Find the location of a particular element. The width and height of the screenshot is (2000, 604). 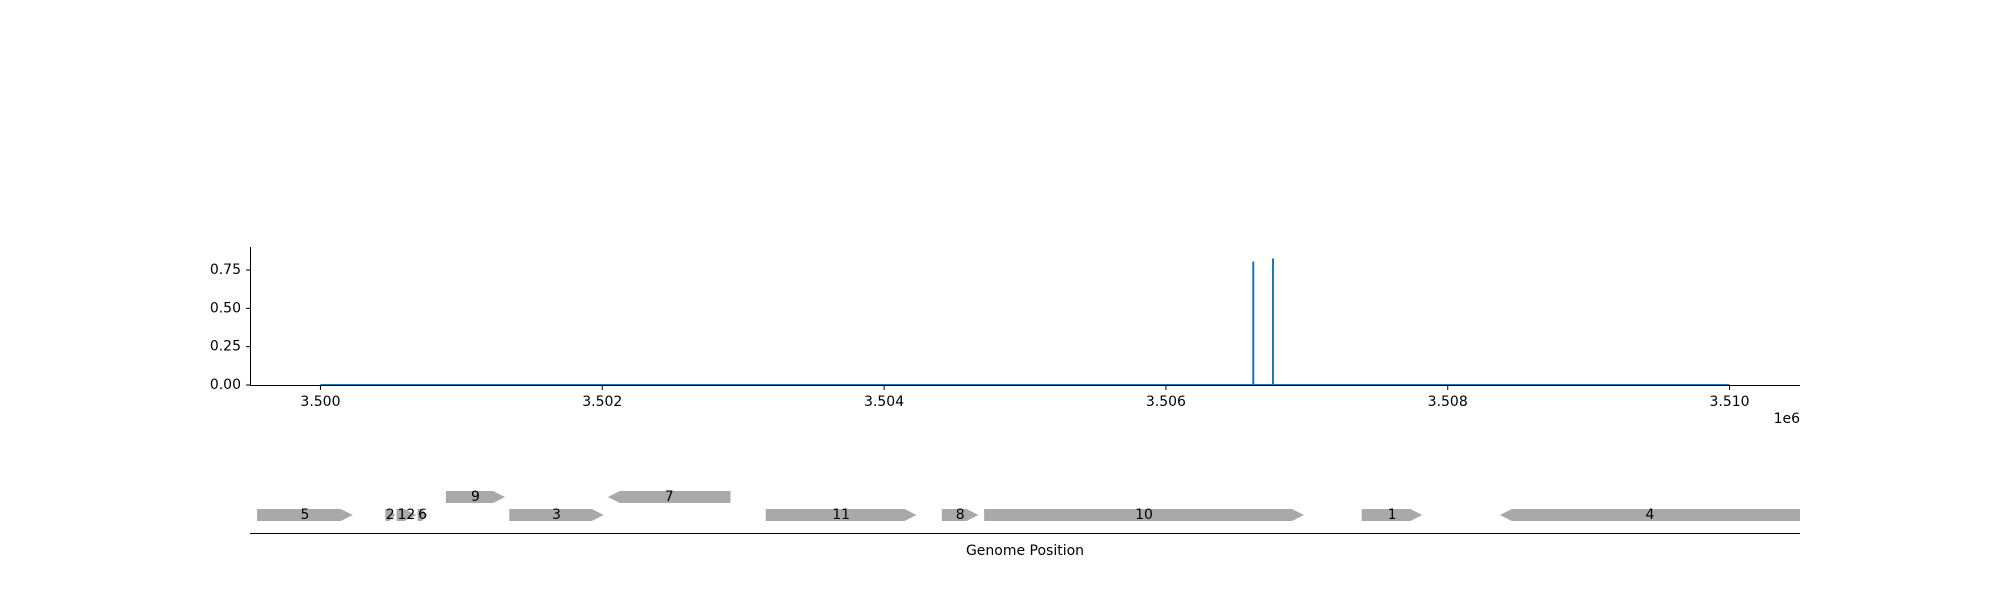

x-tick-label: 3.506 is located at coordinates (1166, 402).